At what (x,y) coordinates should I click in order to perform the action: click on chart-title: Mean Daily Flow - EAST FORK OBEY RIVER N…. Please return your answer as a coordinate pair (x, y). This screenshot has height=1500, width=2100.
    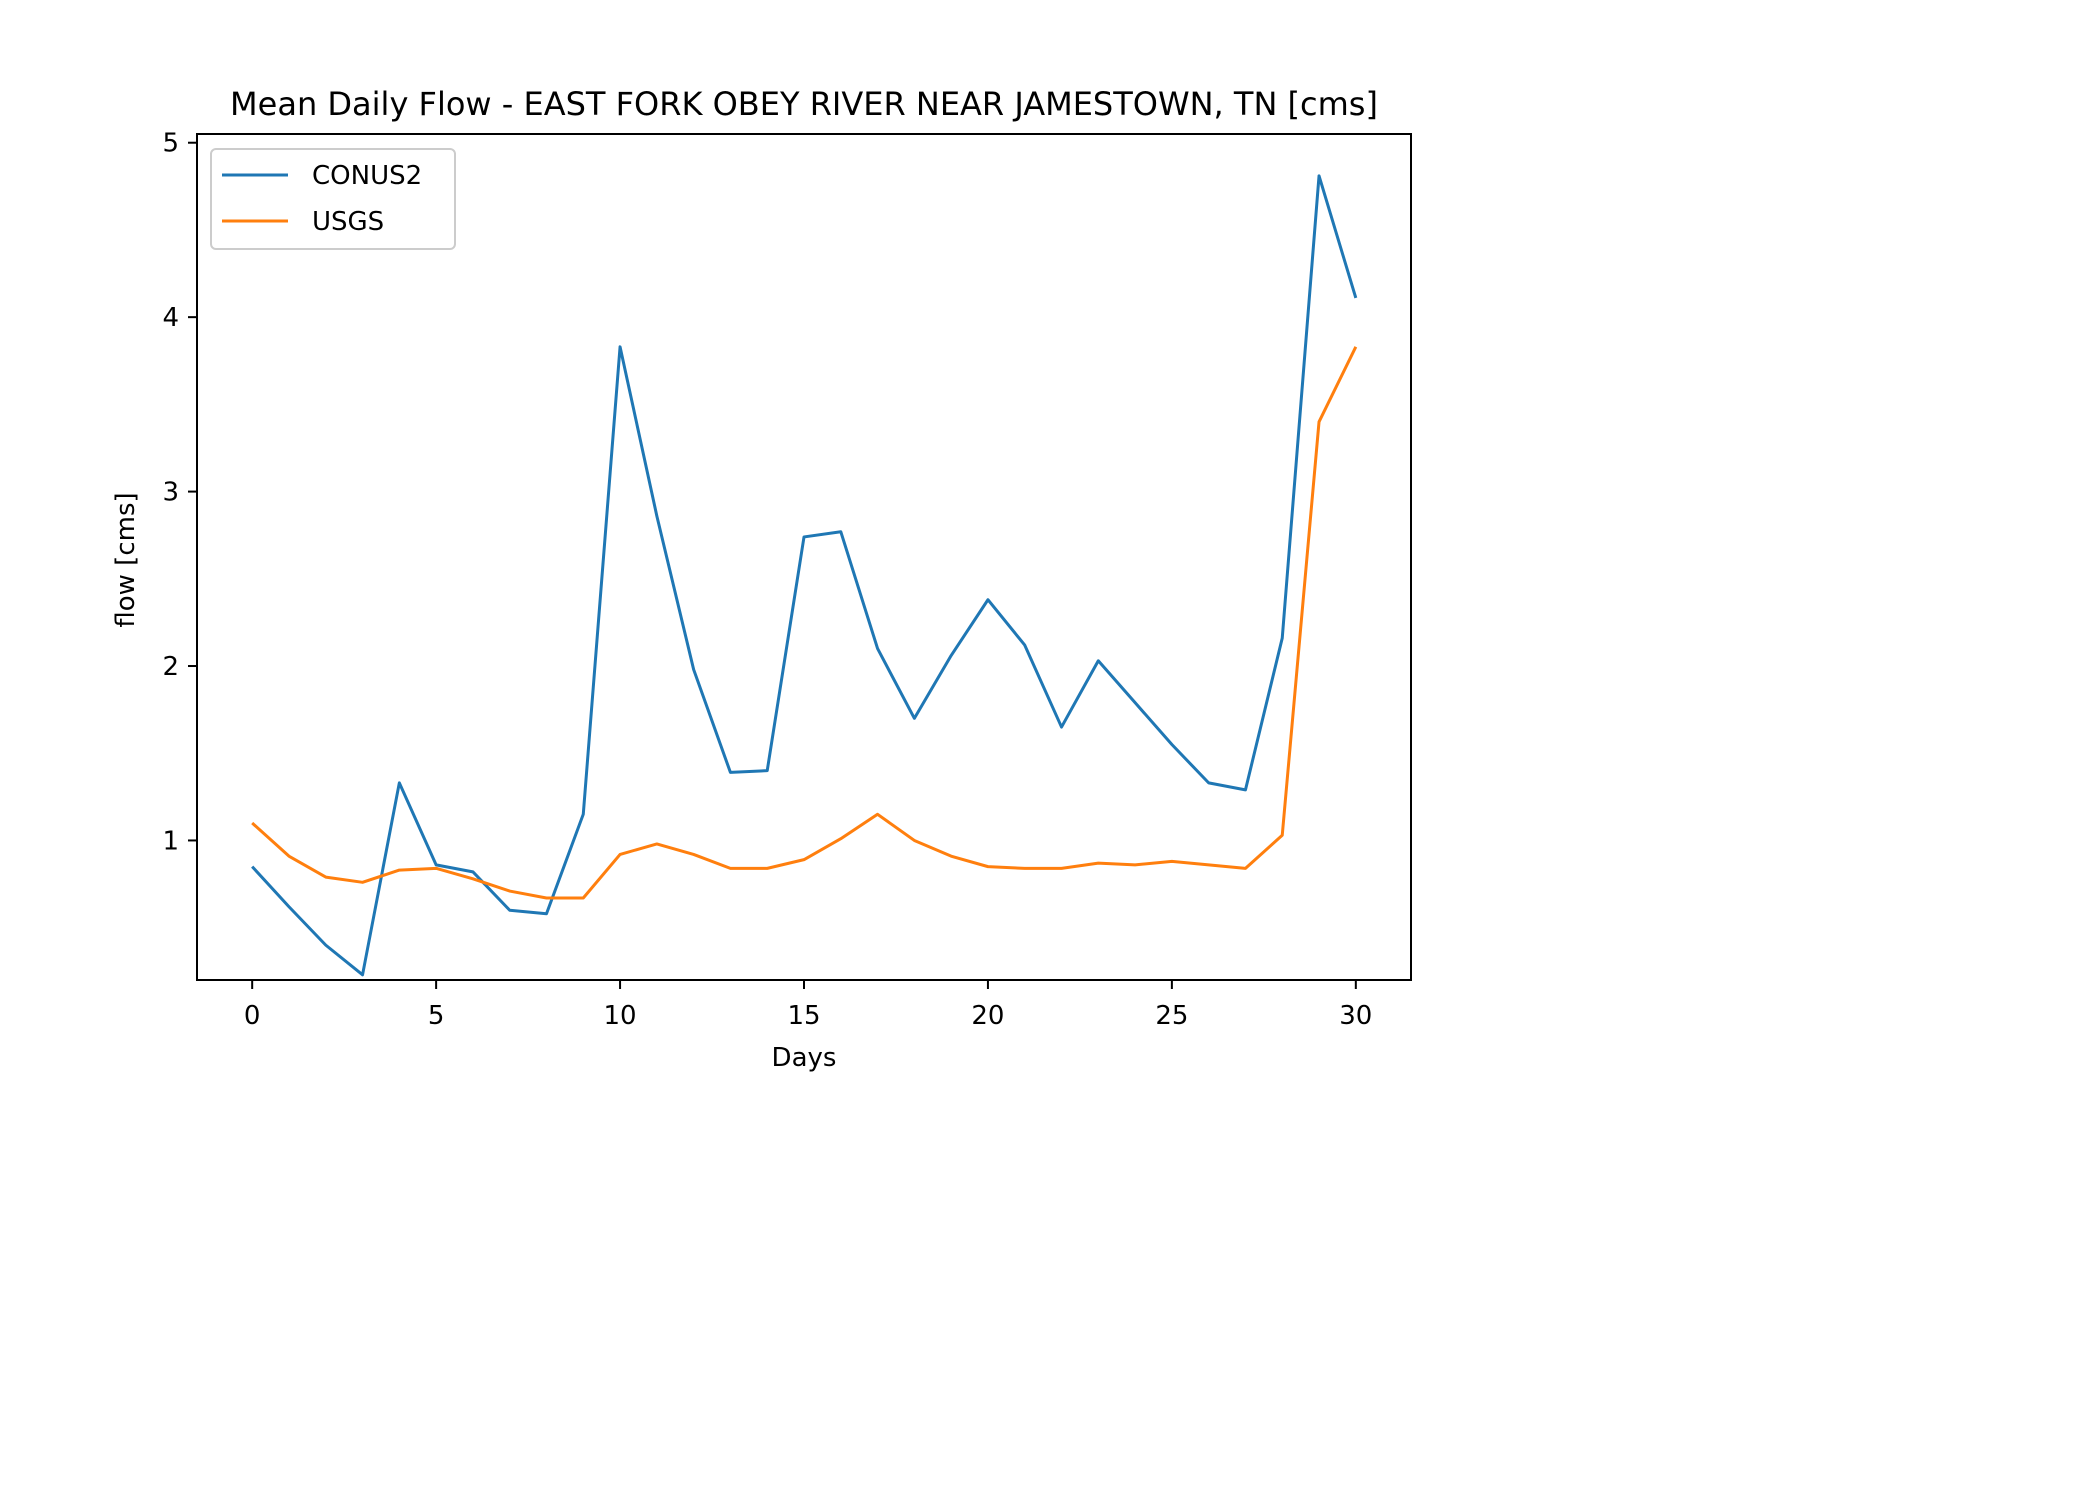
    Looking at the image, I should click on (804, 104).